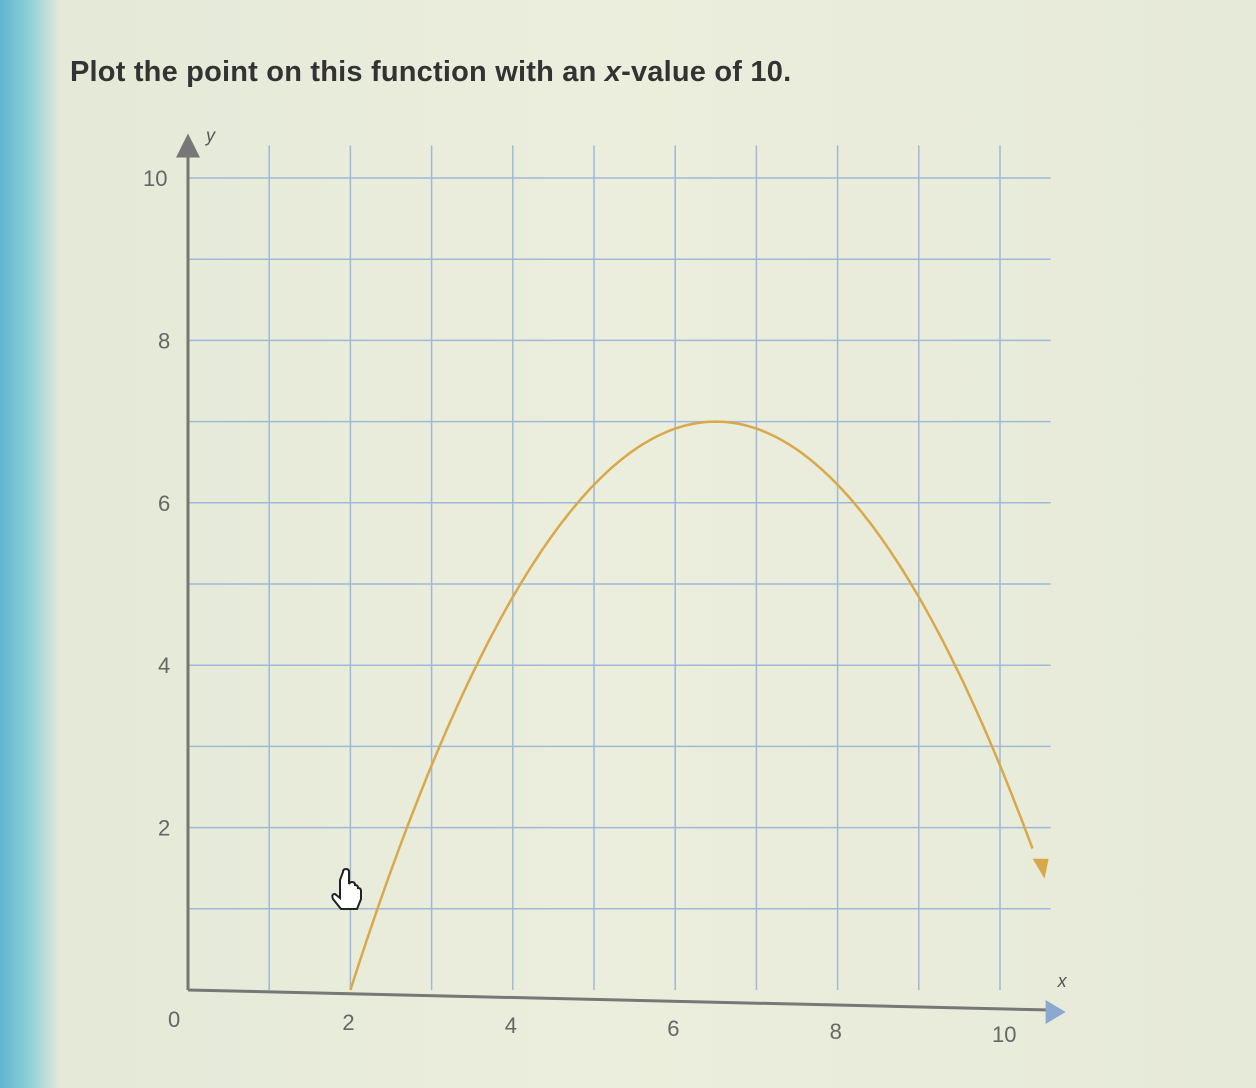  I want to click on hand-pointer-shape, so click(346, 888).